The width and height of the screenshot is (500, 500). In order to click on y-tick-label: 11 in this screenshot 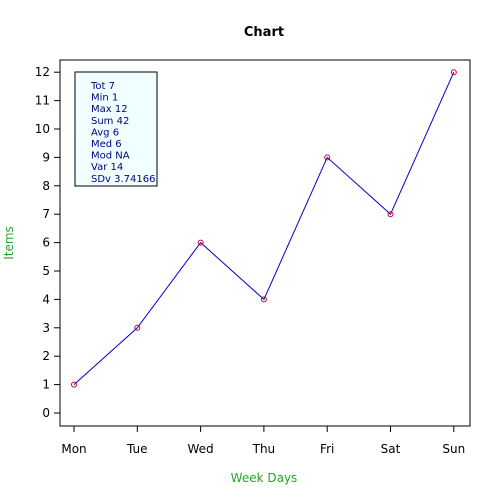, I will do `click(42, 101)`.